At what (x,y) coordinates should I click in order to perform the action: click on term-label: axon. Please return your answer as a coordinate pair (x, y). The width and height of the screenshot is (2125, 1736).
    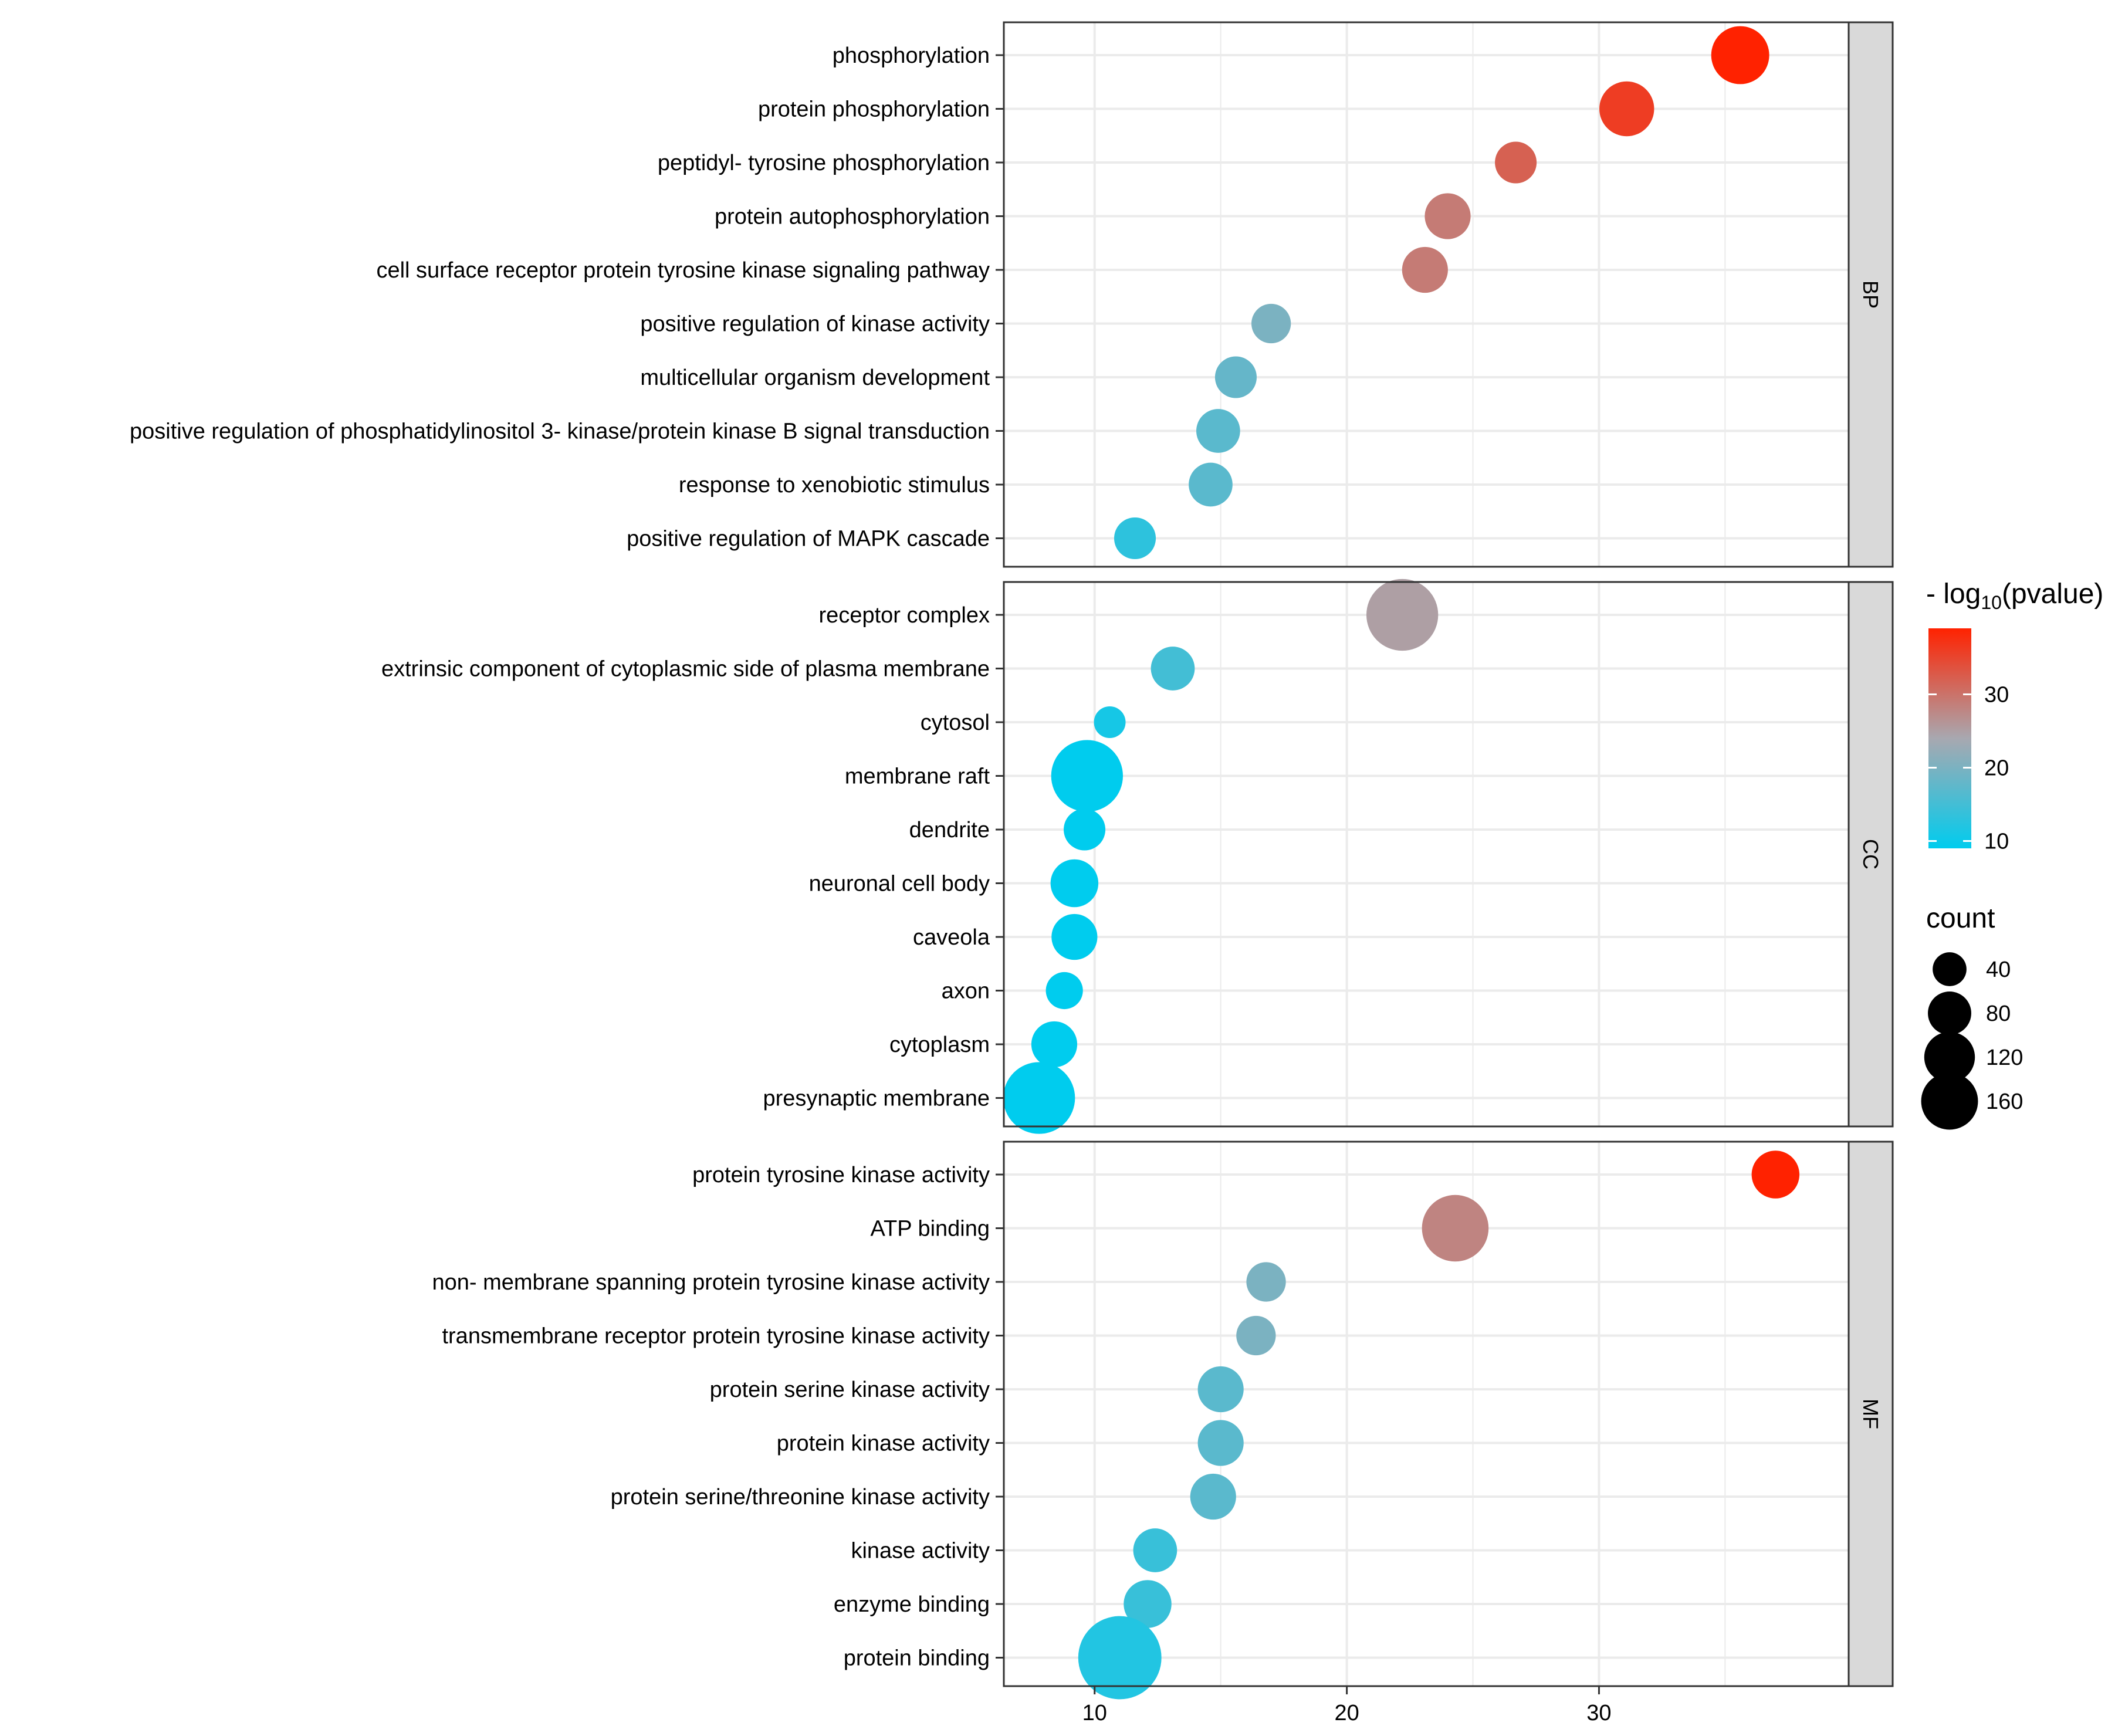
    Looking at the image, I should click on (966, 991).